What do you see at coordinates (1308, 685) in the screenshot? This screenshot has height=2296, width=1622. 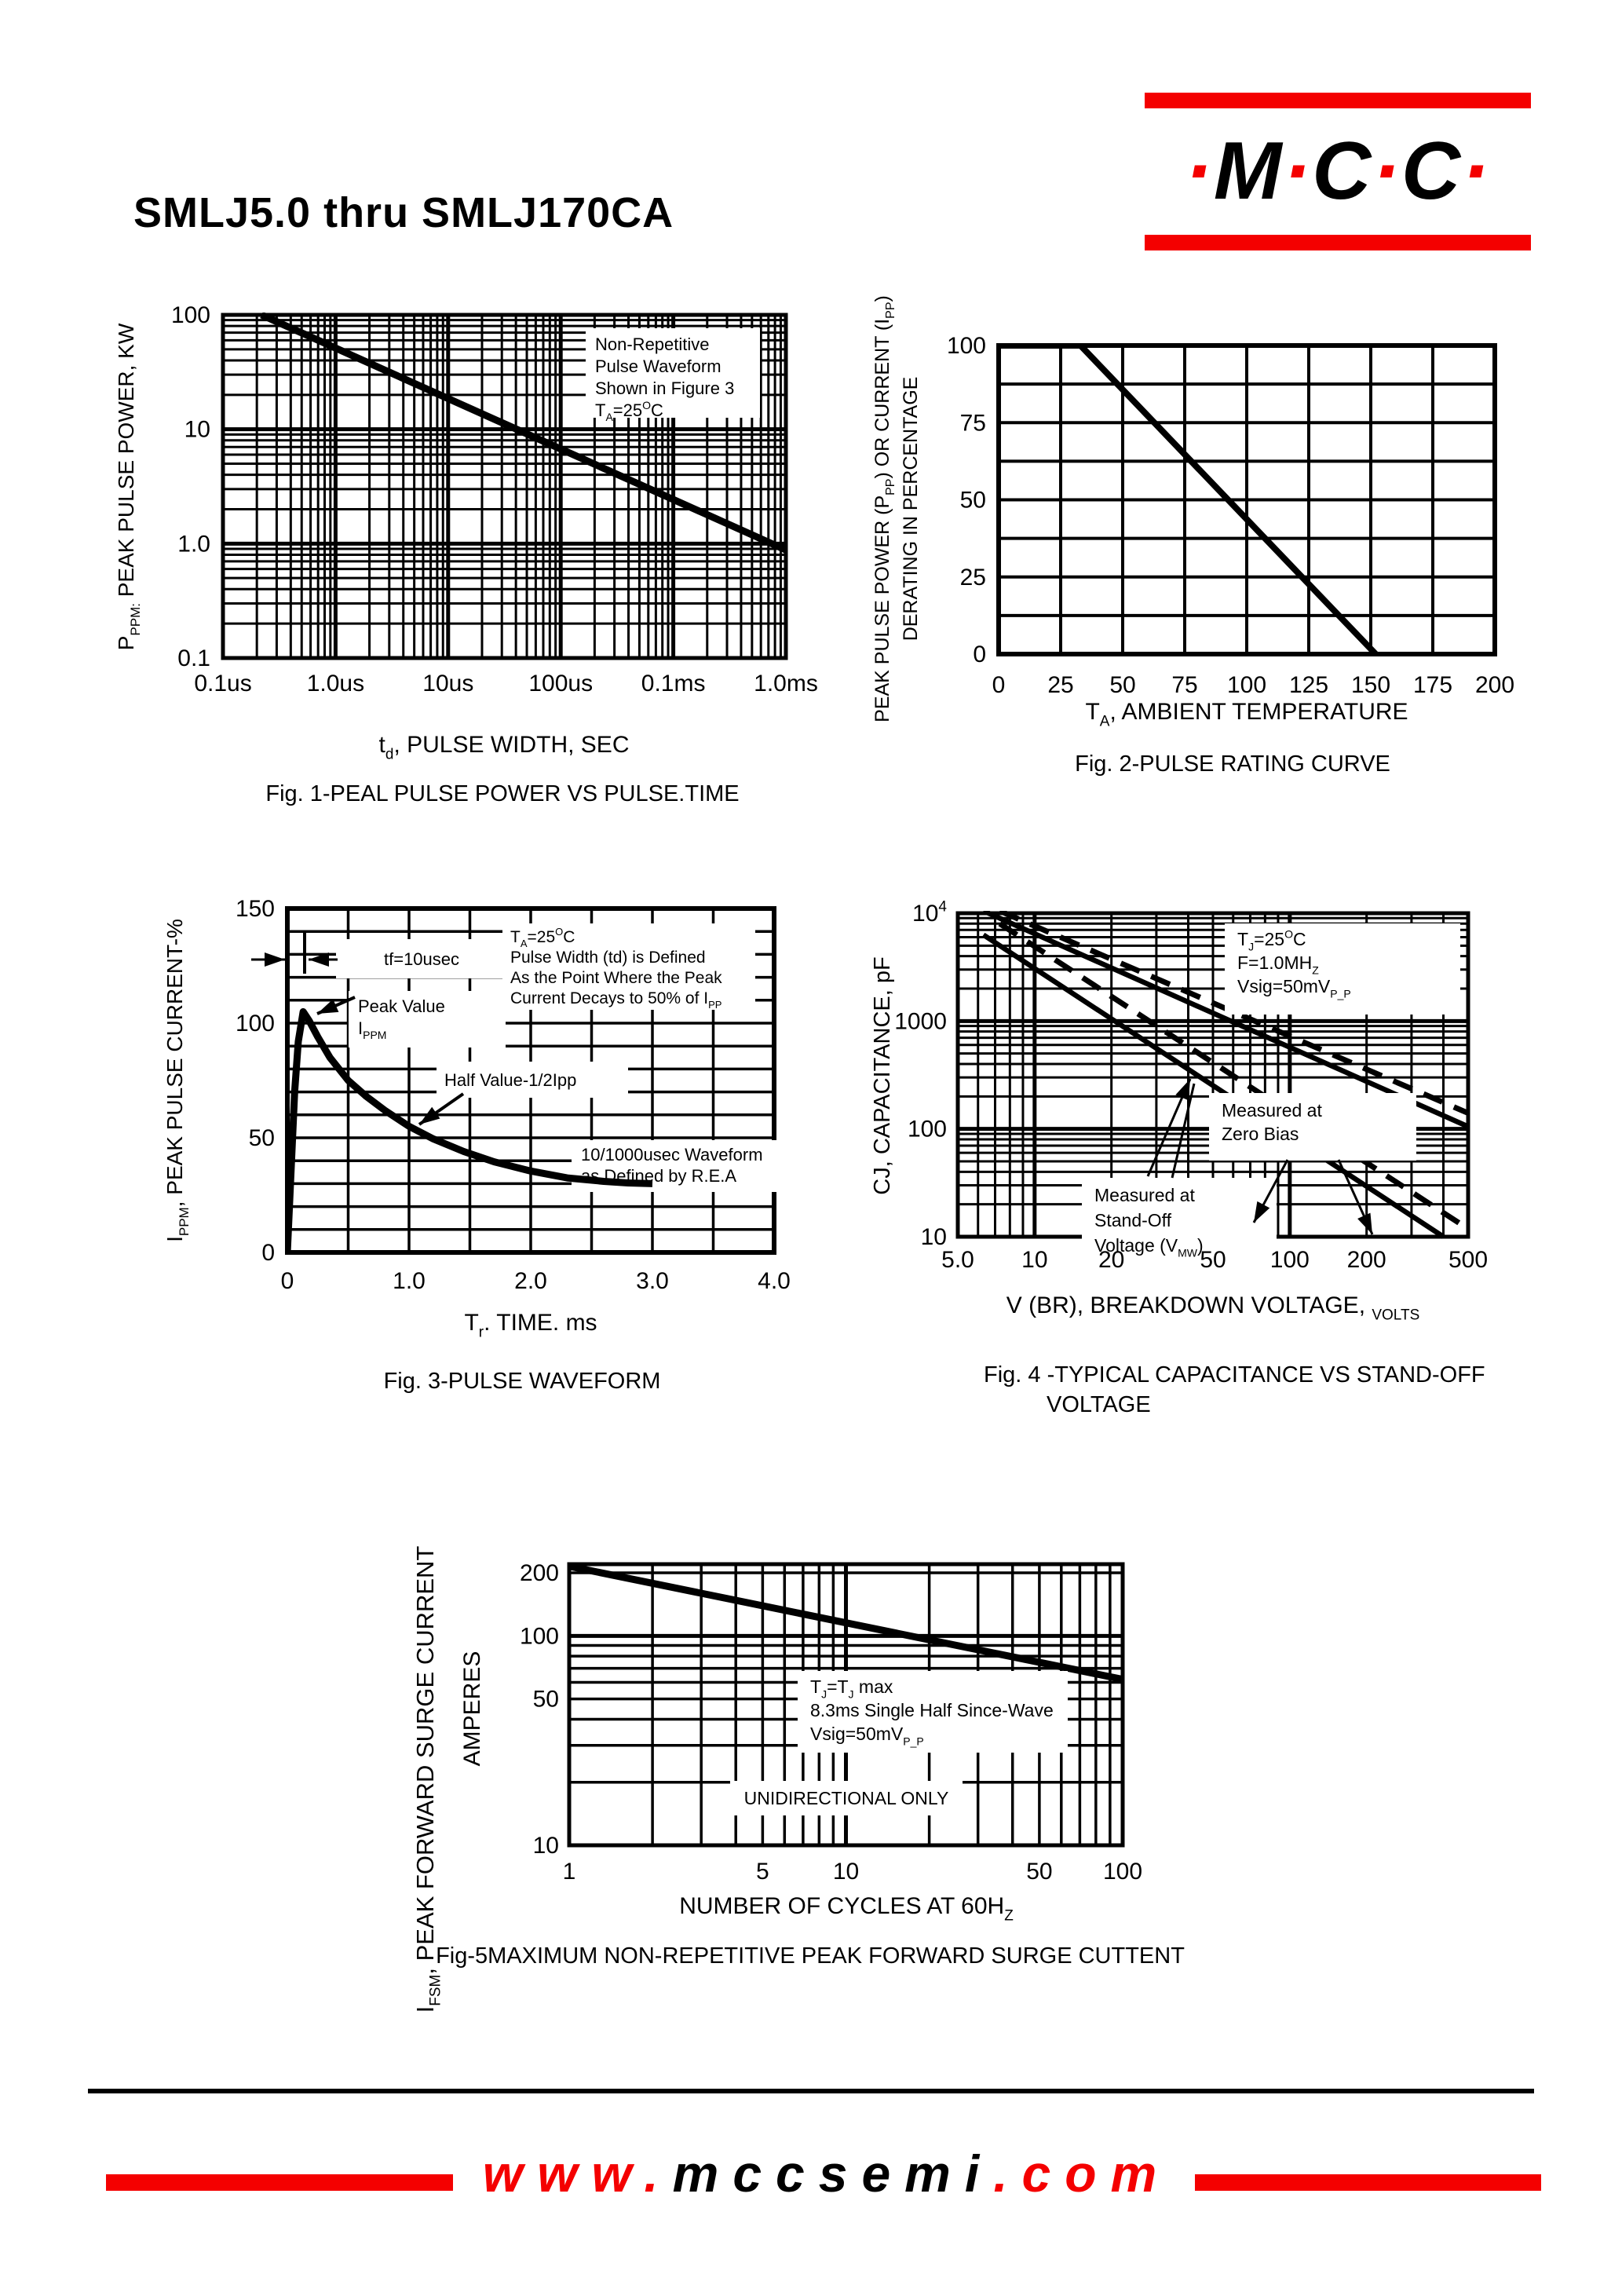 I see `fig2-x-tick: 125` at bounding box center [1308, 685].